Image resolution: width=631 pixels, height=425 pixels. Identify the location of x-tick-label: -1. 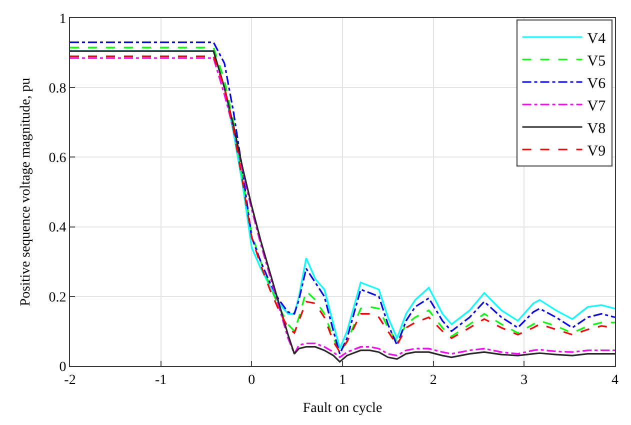
(160, 380).